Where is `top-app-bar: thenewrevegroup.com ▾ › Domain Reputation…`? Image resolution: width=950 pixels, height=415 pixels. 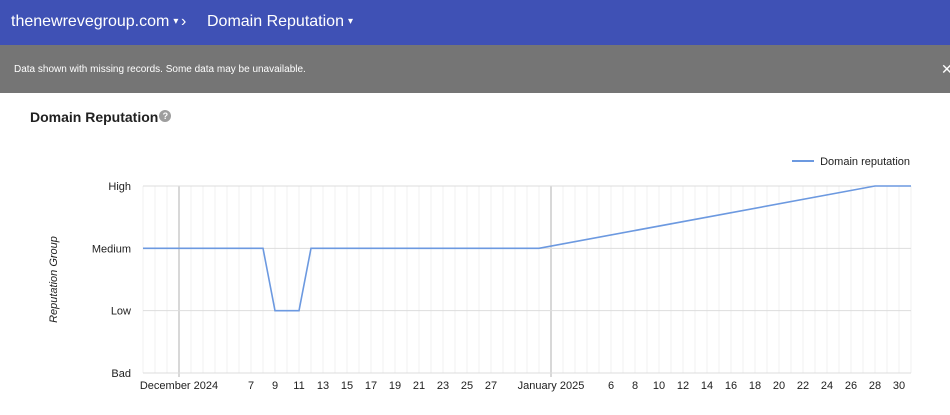
top-app-bar: thenewrevegroup.com ▾ › Domain Reputation… is located at coordinates (475, 22).